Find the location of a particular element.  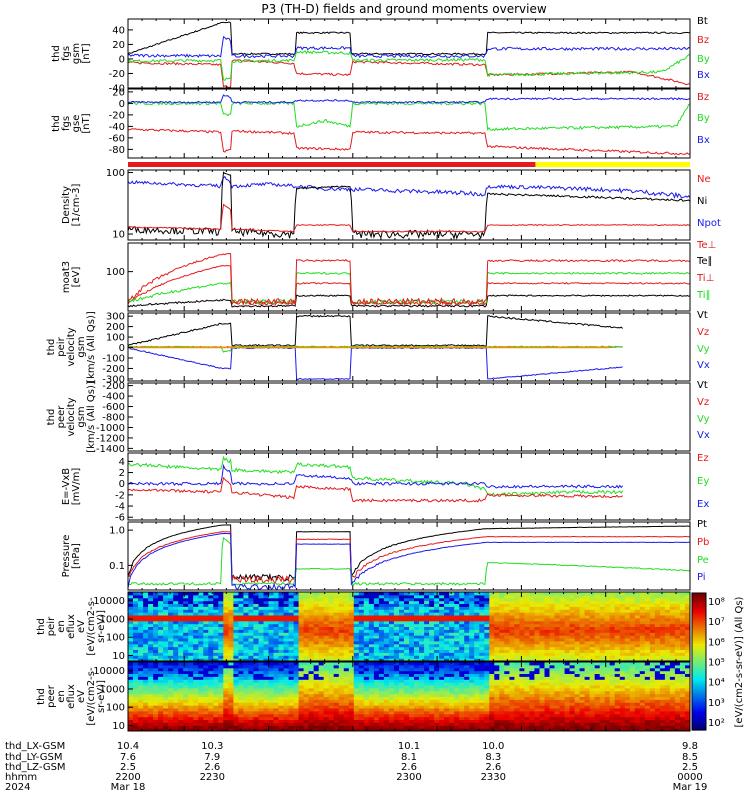

peir_en_eflux-y-tick-label: 1000 is located at coordinates (112, 619).